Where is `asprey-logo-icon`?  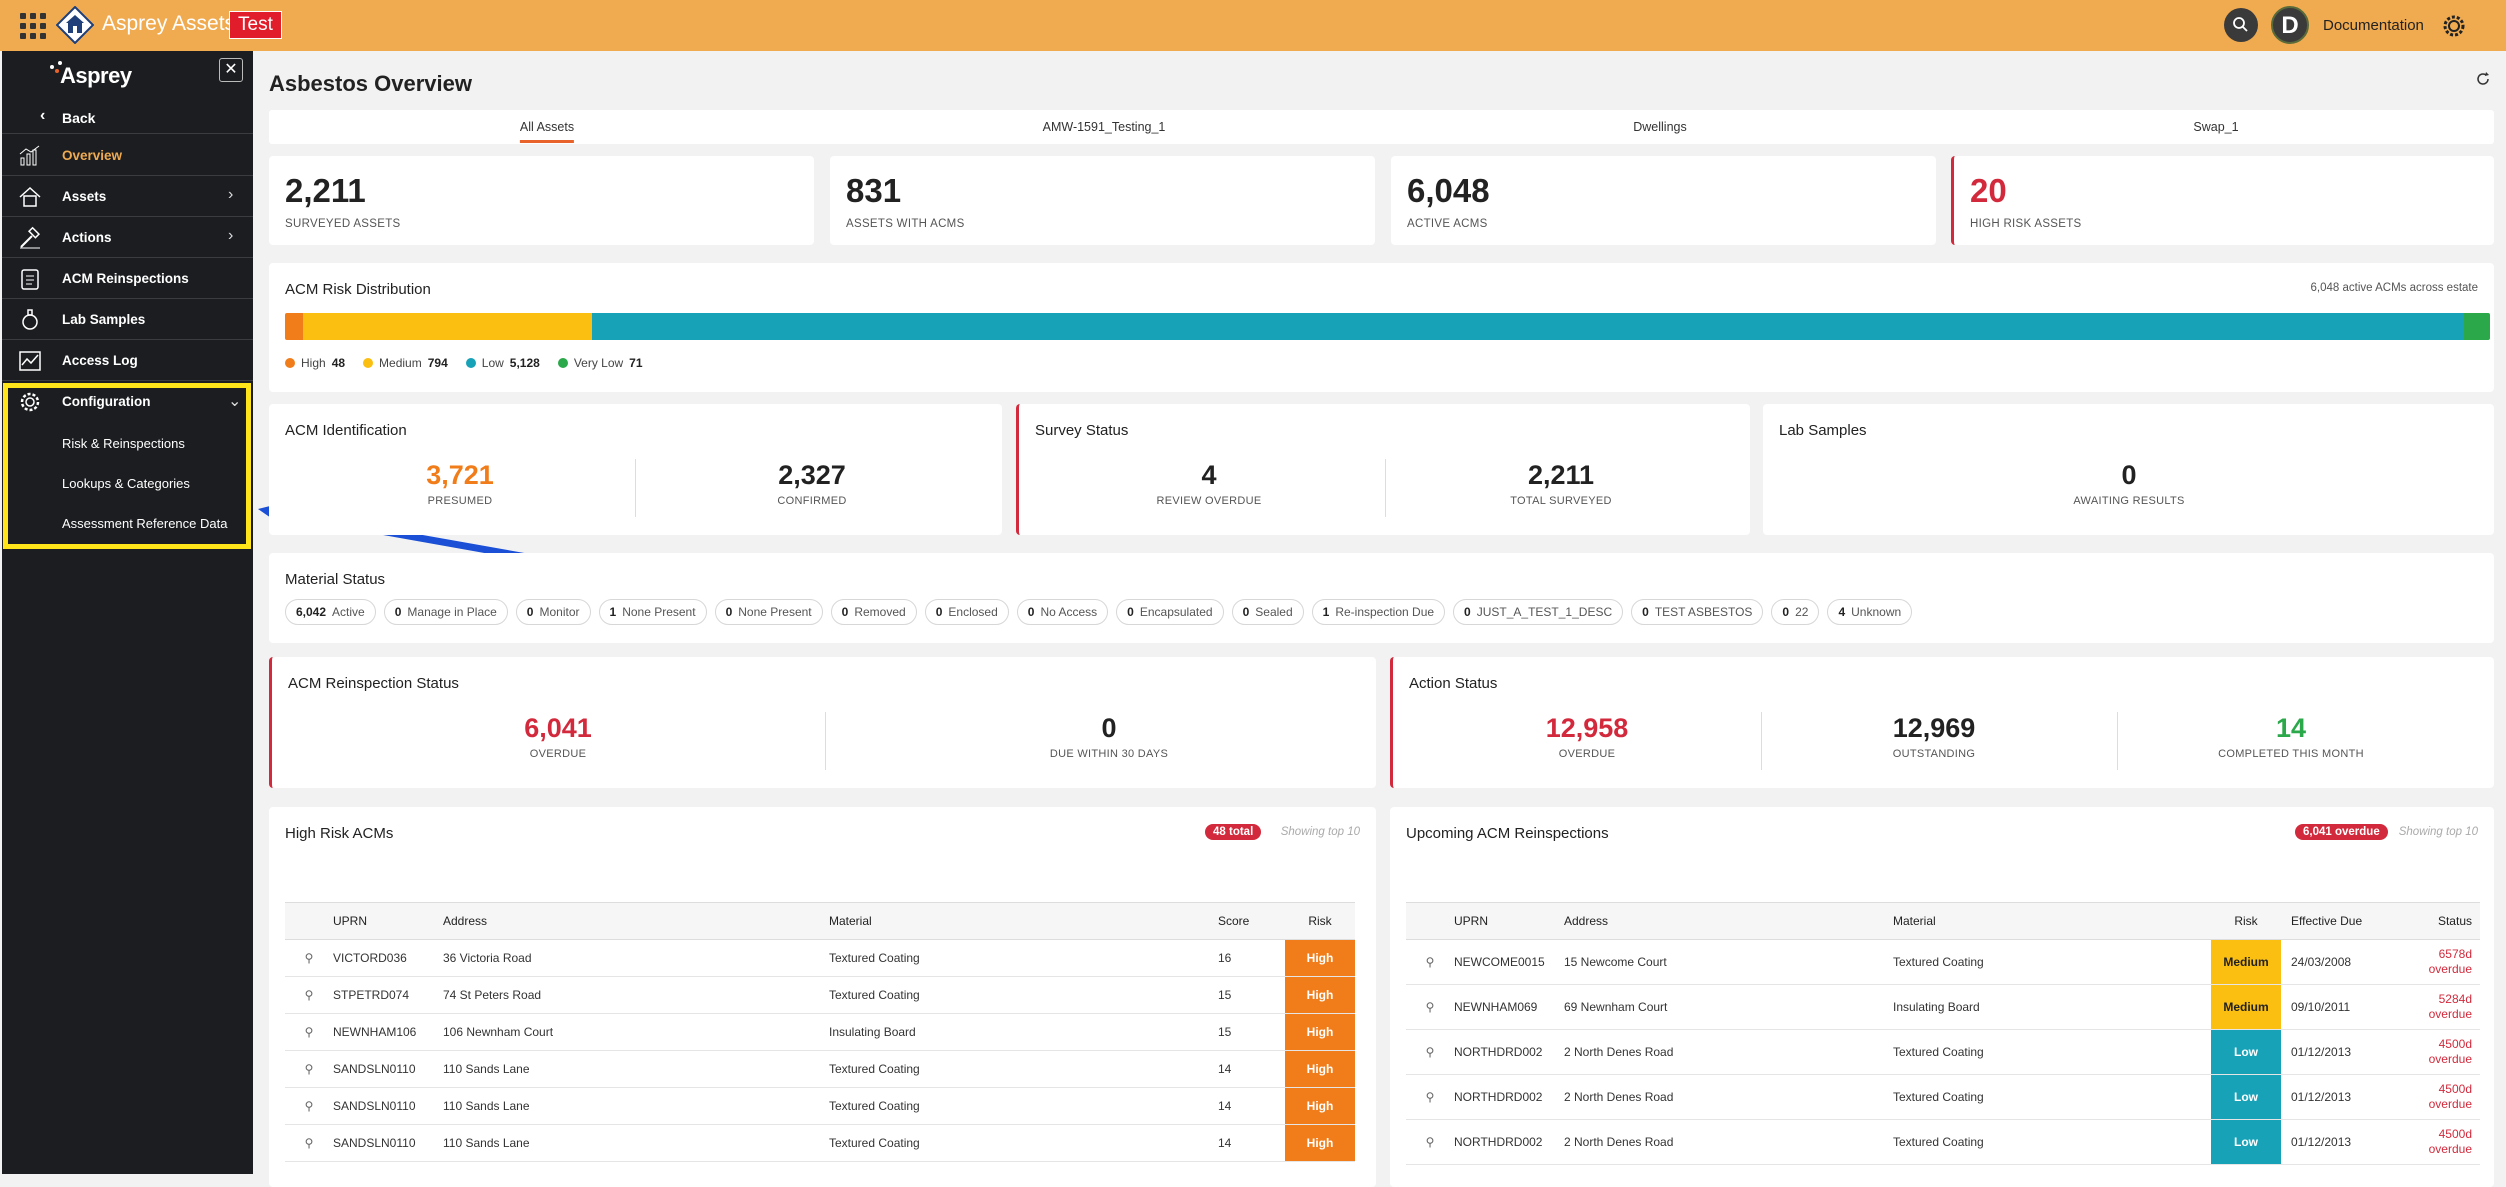 asprey-logo-icon is located at coordinates (56, 67).